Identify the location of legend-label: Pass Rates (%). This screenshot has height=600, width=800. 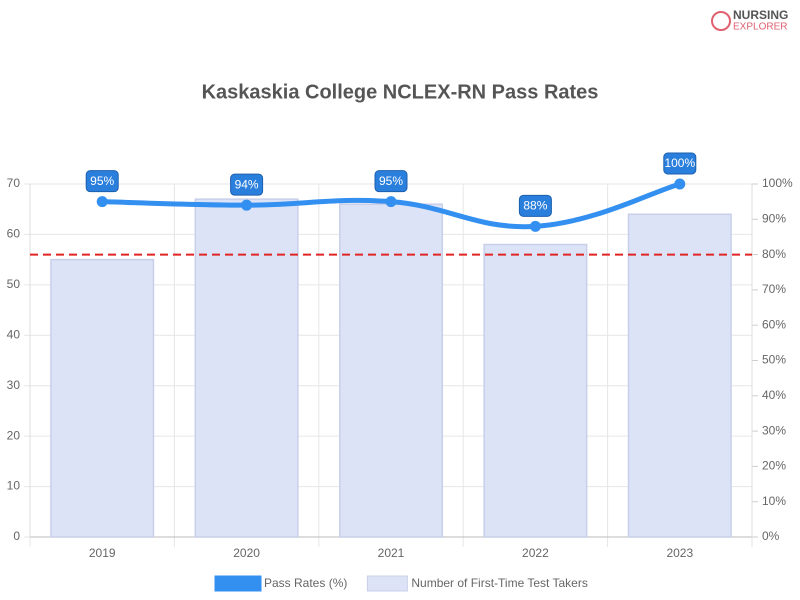
(305, 583).